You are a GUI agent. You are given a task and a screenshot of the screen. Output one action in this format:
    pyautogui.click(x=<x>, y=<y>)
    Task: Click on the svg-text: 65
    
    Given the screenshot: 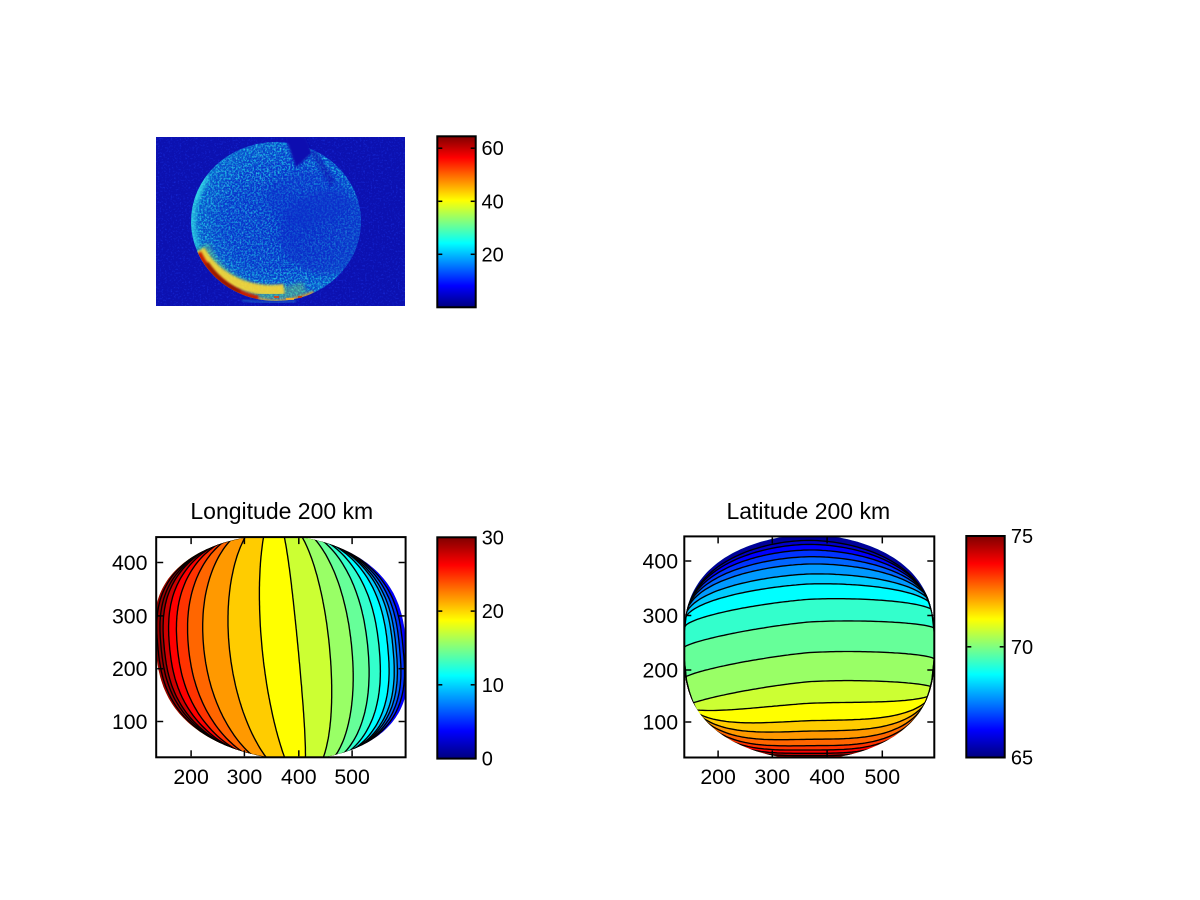 What is the action you would take?
    pyautogui.click(x=1022, y=759)
    